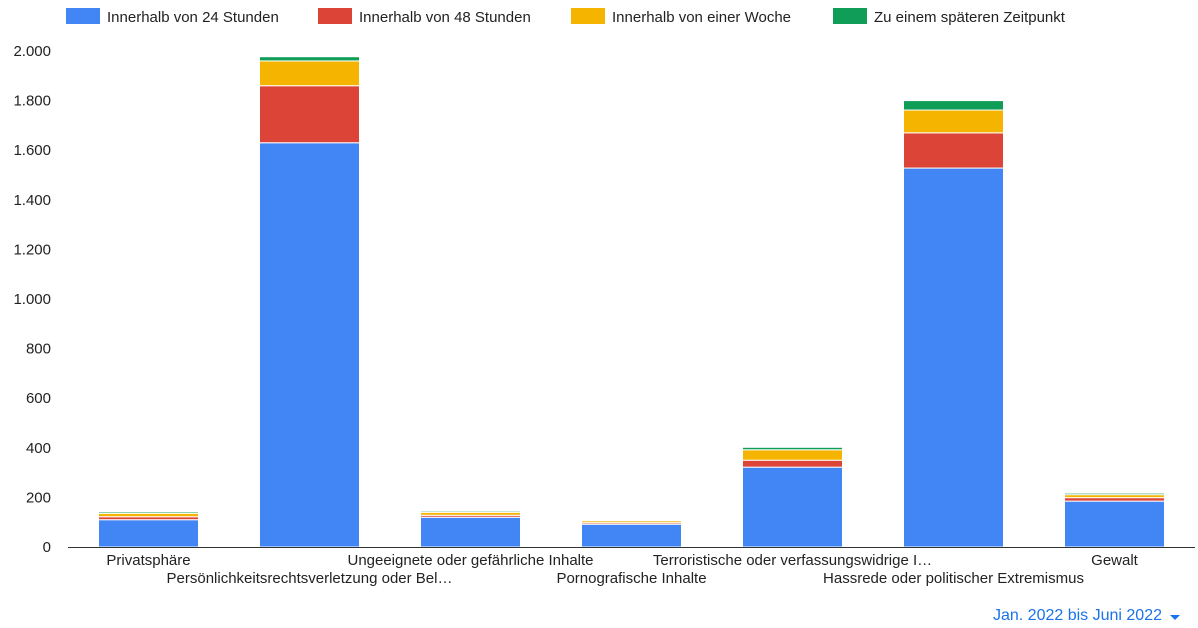 Image resolution: width=1198 pixels, height=628 pixels. What do you see at coordinates (701, 17) in the screenshot?
I see `legend-label: Innerhalb von einer Woche` at bounding box center [701, 17].